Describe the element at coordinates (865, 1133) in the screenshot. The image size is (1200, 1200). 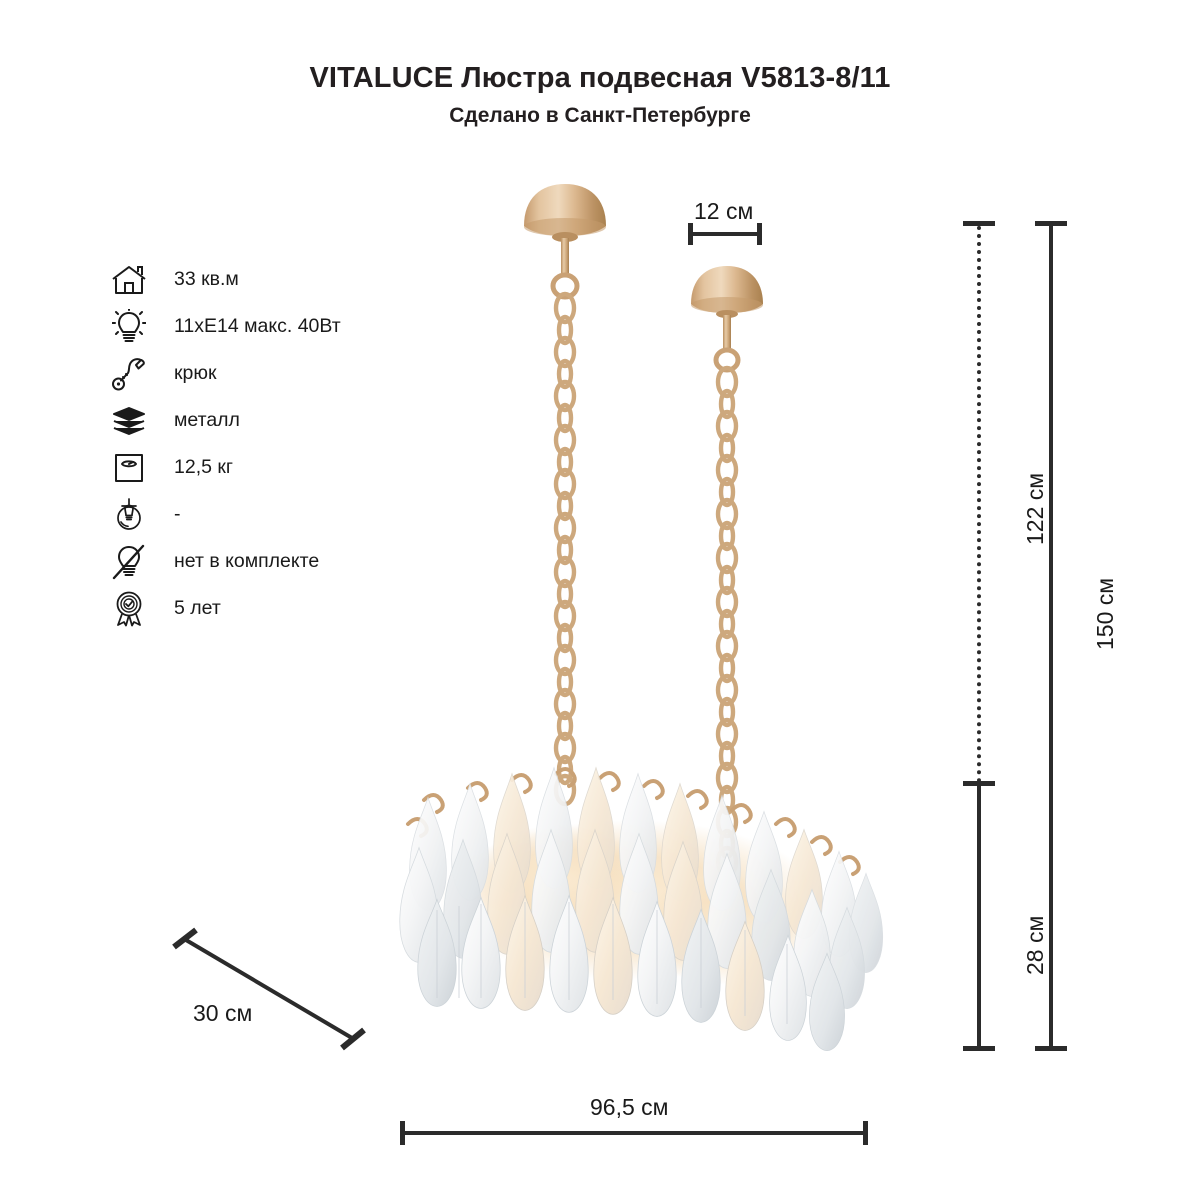
I see `width-cap-right` at that location.